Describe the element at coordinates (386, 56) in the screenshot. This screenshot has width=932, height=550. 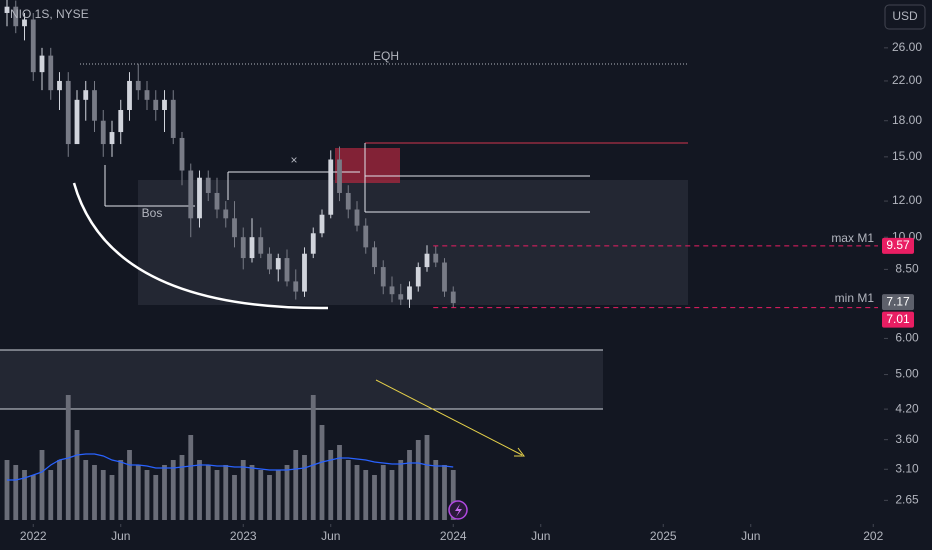
I see `eqh-label: EQH` at that location.